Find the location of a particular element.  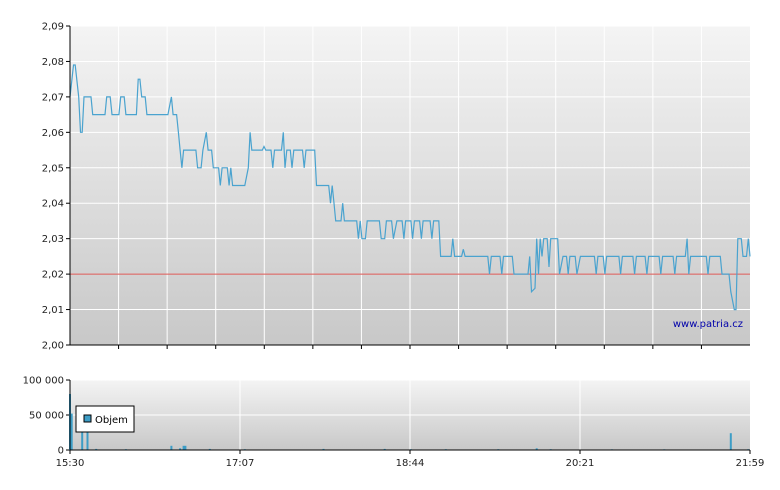

price-y-tick-label: 2,02 is located at coordinates (53, 275).